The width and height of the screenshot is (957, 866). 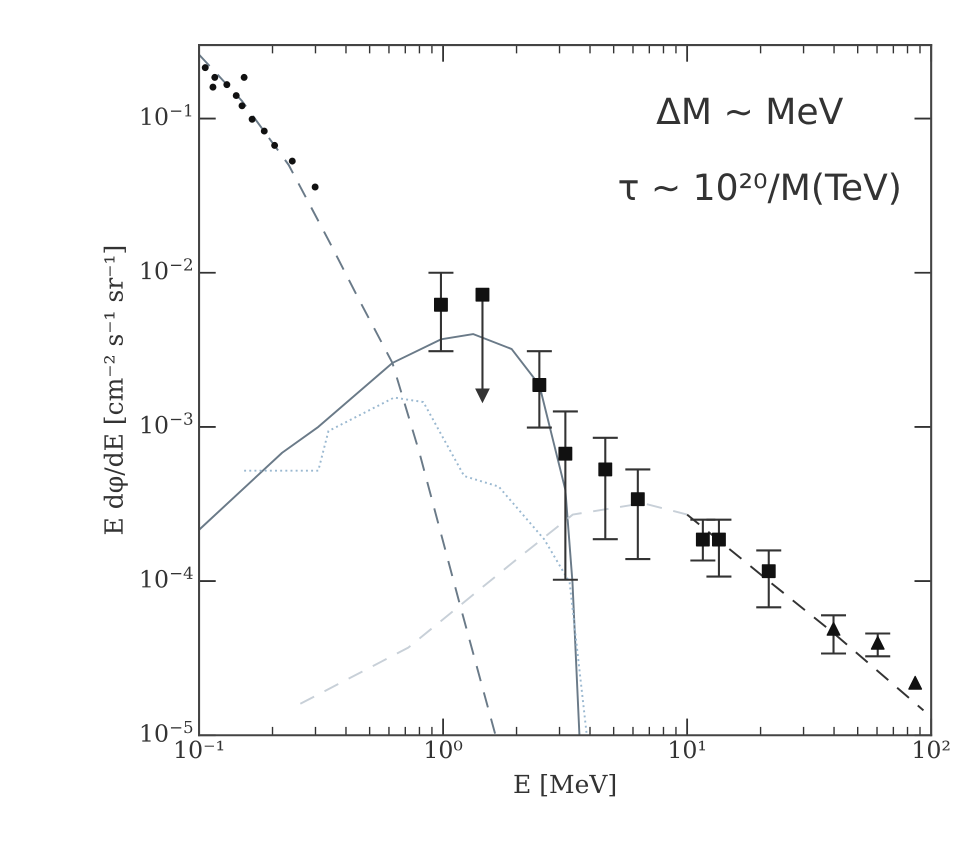 I want to click on y-tick-label: 10$^{−4}$, so click(x=167, y=577).